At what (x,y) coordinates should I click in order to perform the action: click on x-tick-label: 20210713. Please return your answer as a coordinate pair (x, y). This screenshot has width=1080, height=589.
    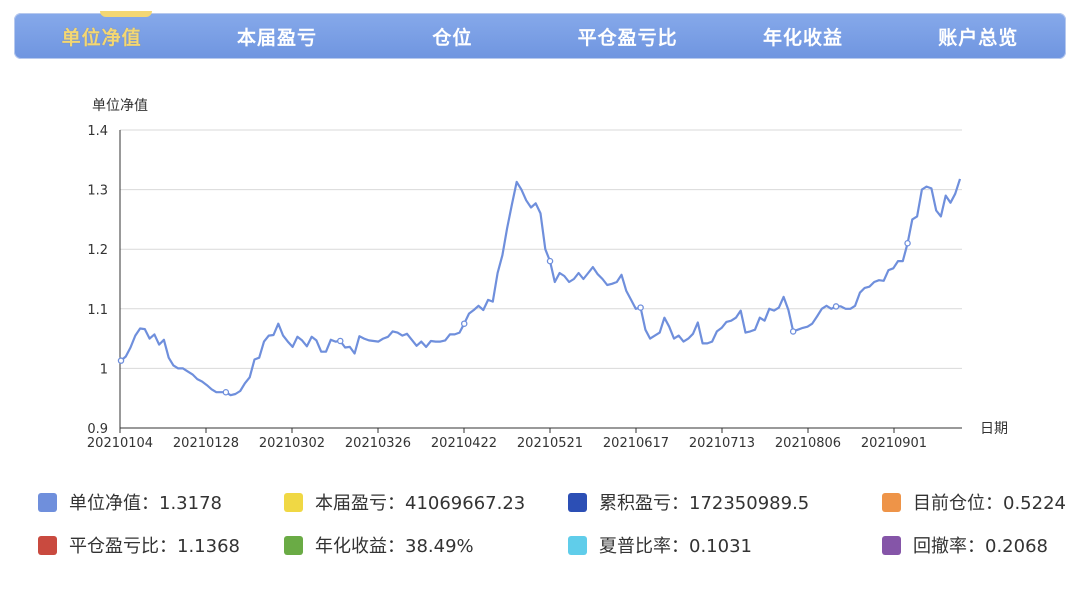
    Looking at the image, I should click on (722, 443).